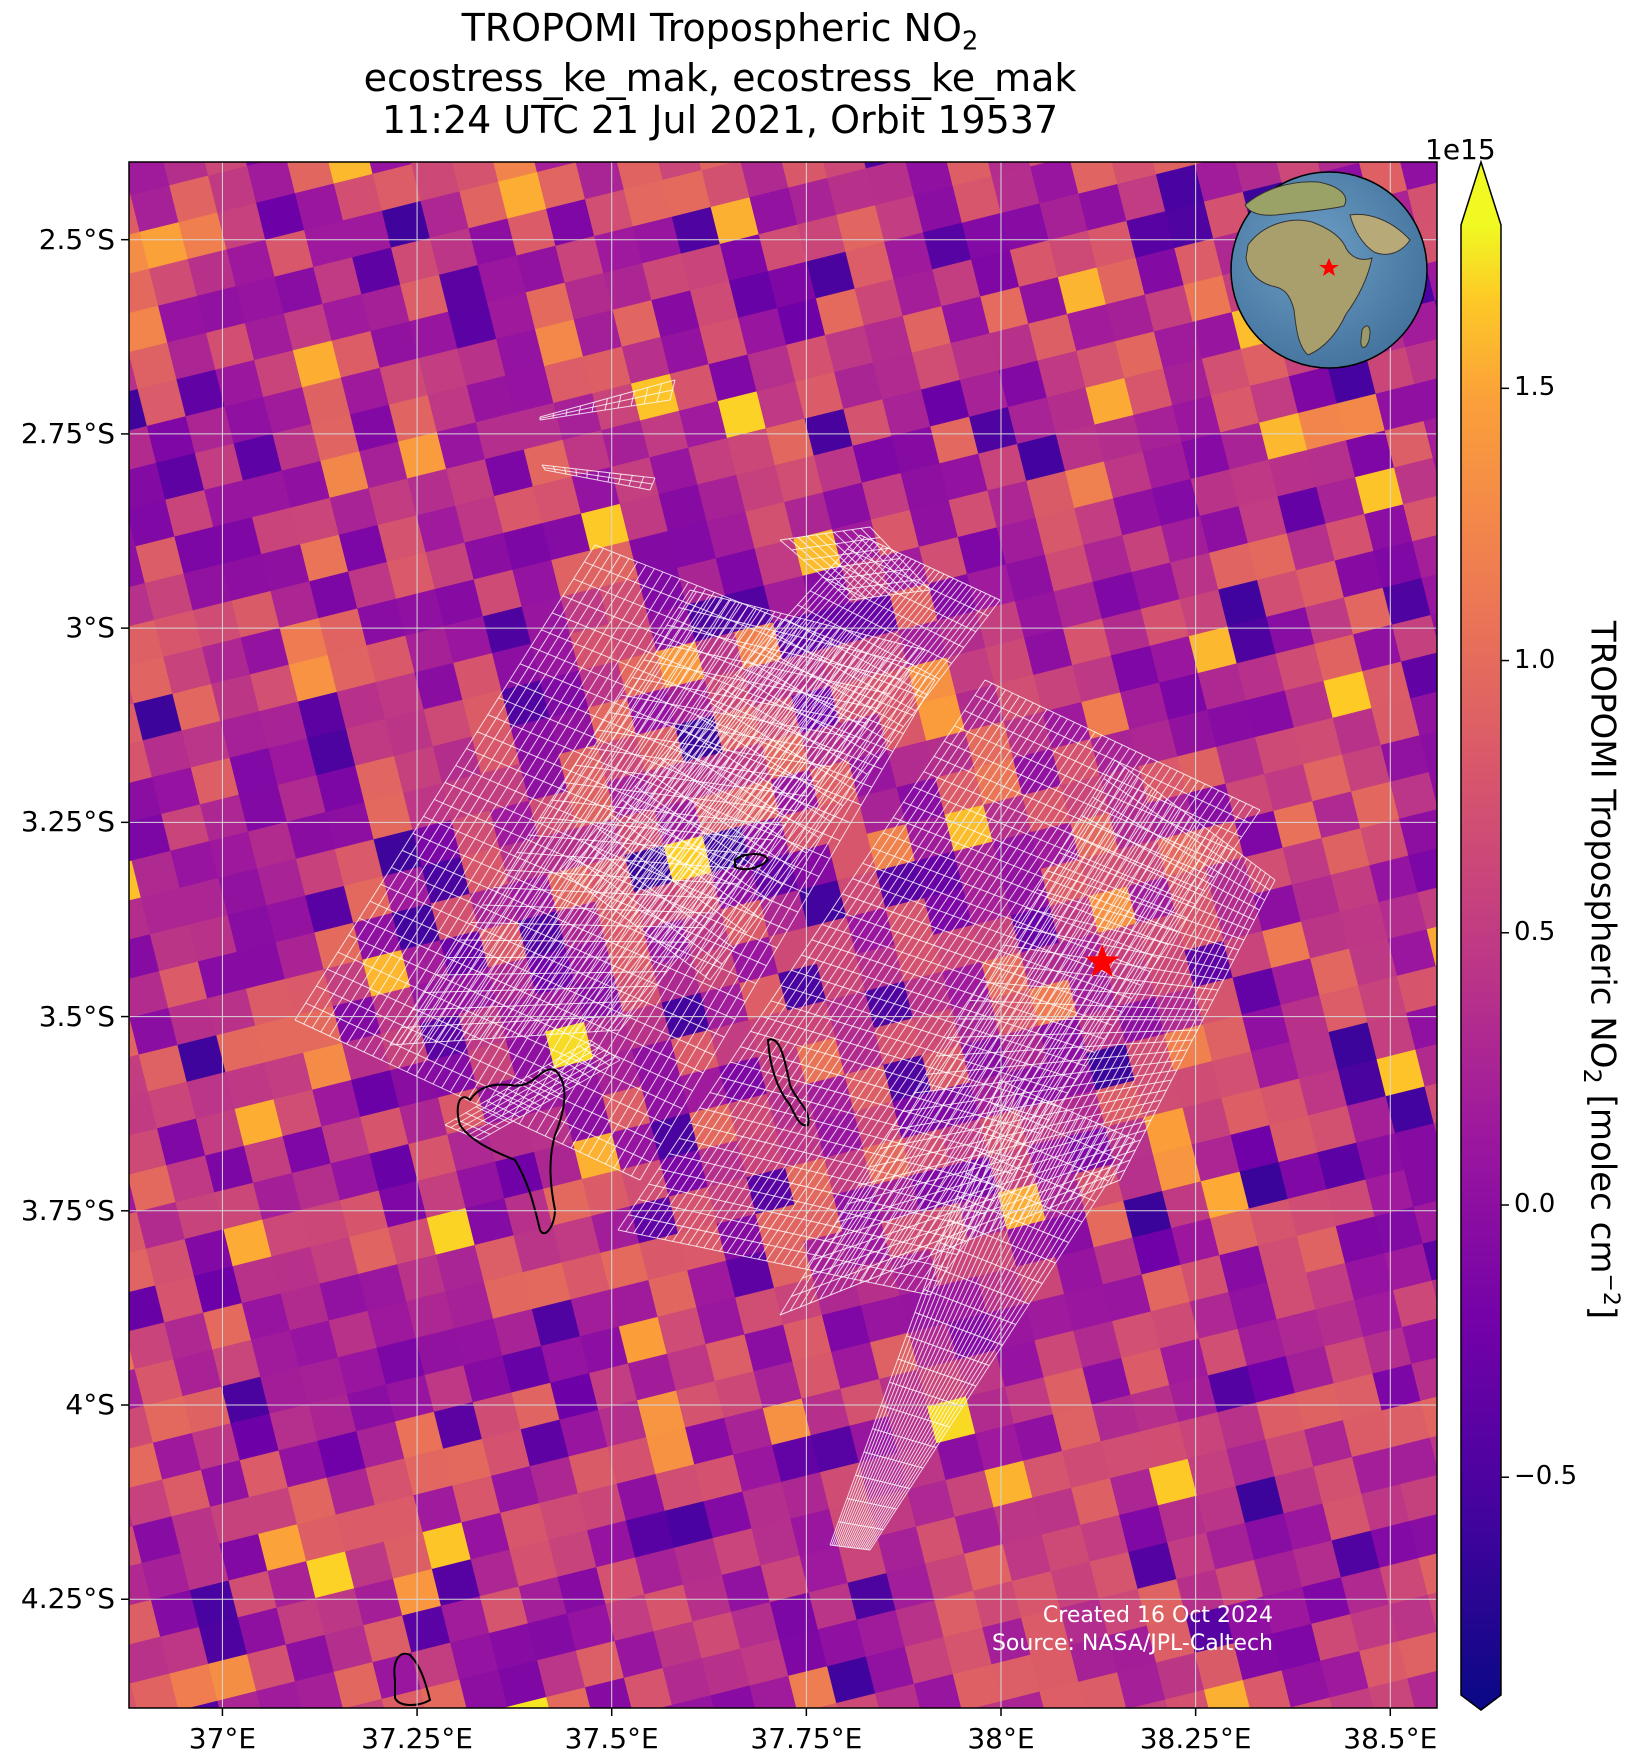 This screenshot has height=1755, width=1643. What do you see at coordinates (806, 1738) in the screenshot?
I see `x-tick-label: 37.75°E` at bounding box center [806, 1738].